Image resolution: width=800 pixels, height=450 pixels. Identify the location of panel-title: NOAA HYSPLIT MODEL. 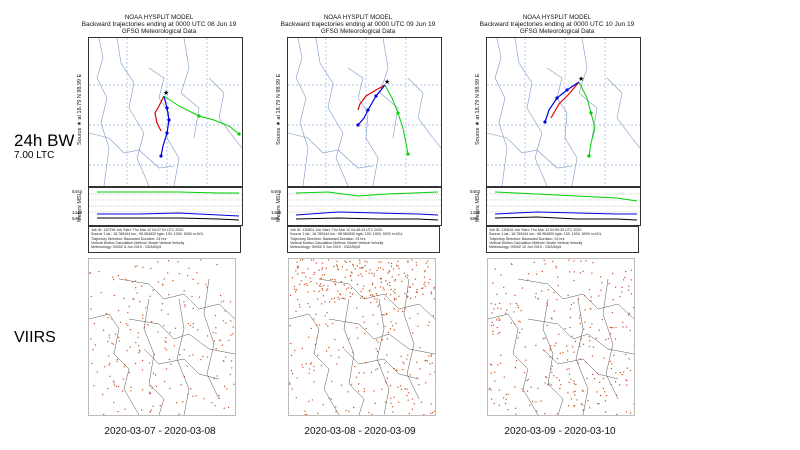
(557, 17).